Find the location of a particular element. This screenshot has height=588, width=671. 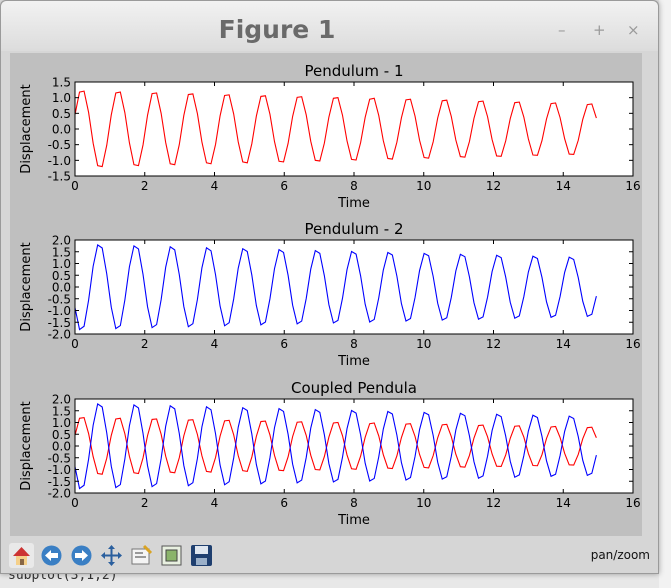

window-title: Figure 1 is located at coordinates (277, 29).